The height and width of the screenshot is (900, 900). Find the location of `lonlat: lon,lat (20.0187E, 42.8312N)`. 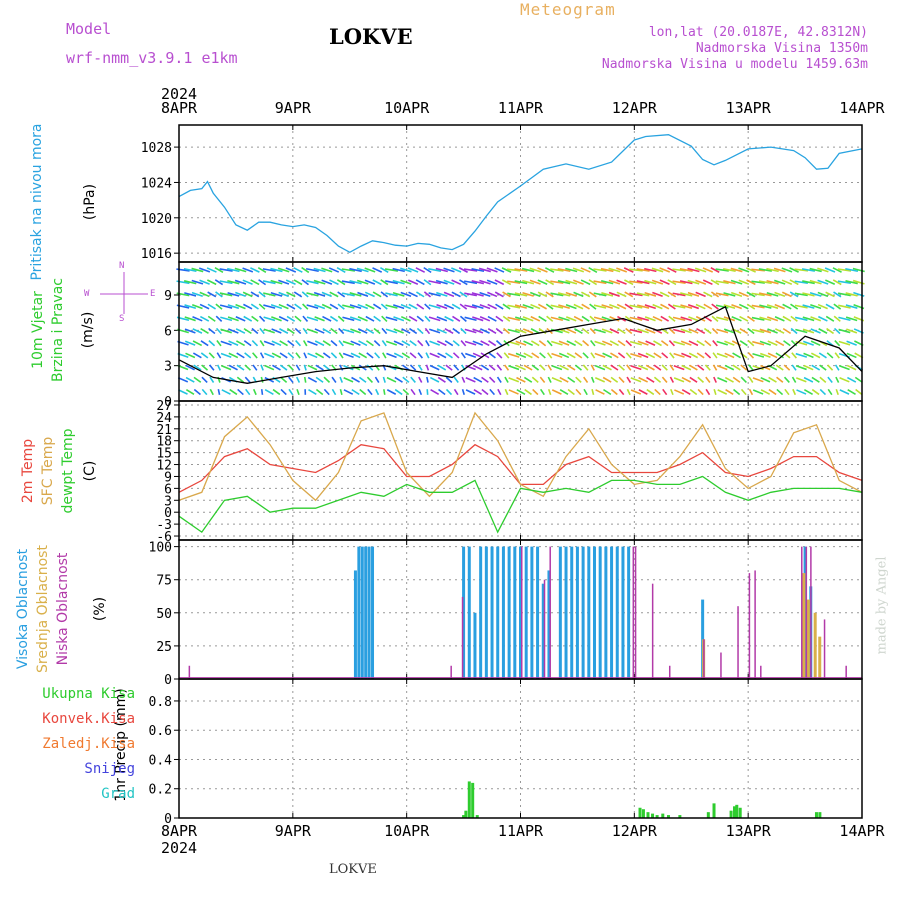

lonlat: lon,lat (20.0187E, 42.8312N) is located at coordinates (758, 32).